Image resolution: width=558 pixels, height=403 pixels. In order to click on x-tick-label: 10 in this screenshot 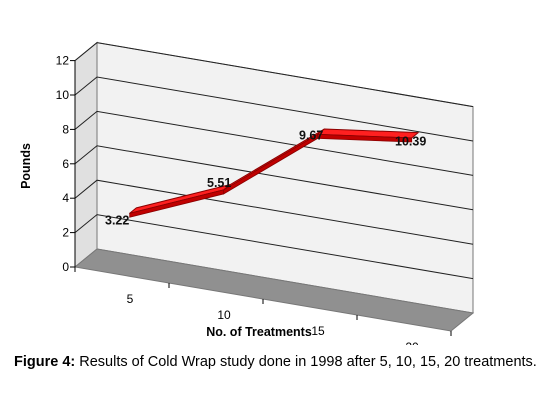, I will do `click(224, 315)`.